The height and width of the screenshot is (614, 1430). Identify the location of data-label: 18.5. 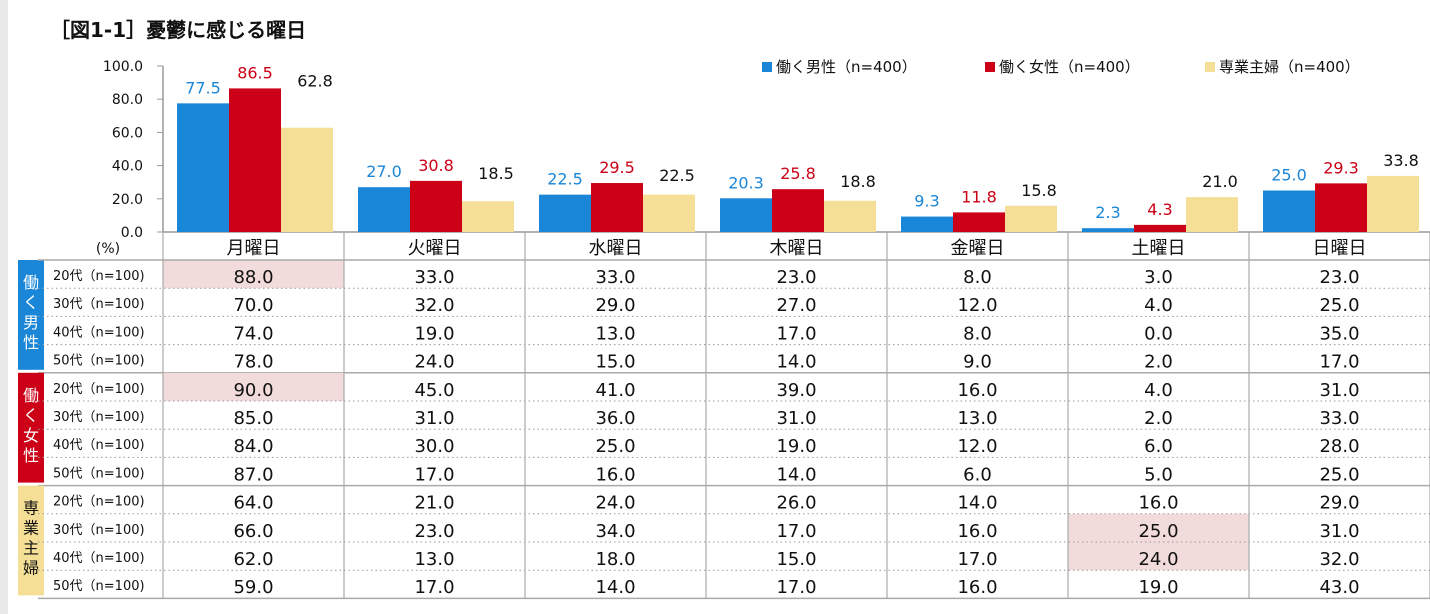
(496, 173).